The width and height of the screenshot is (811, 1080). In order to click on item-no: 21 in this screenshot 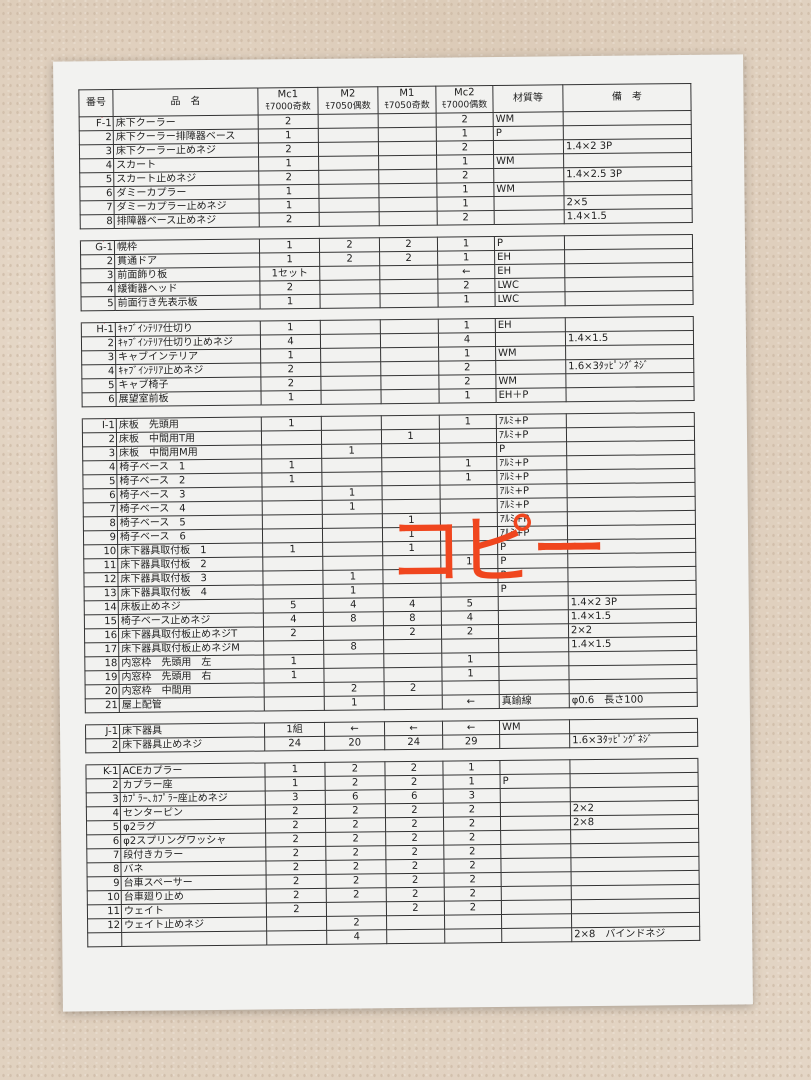, I will do `click(102, 705)`.